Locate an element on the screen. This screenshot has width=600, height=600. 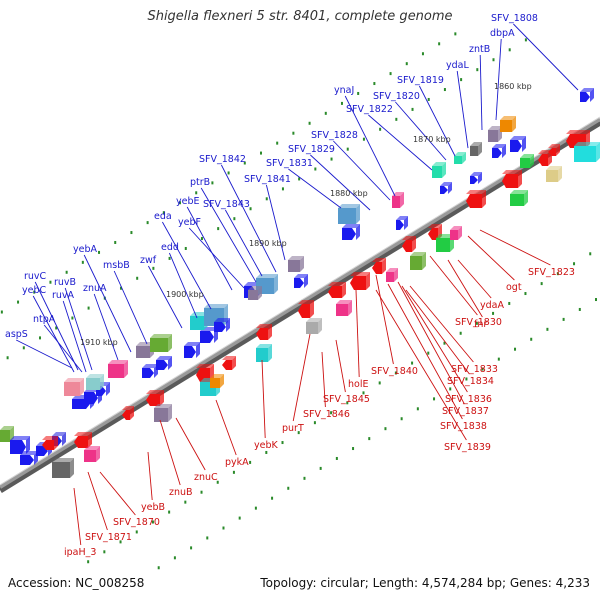
top-label-znua: znuA is located at coordinates (95, 288).